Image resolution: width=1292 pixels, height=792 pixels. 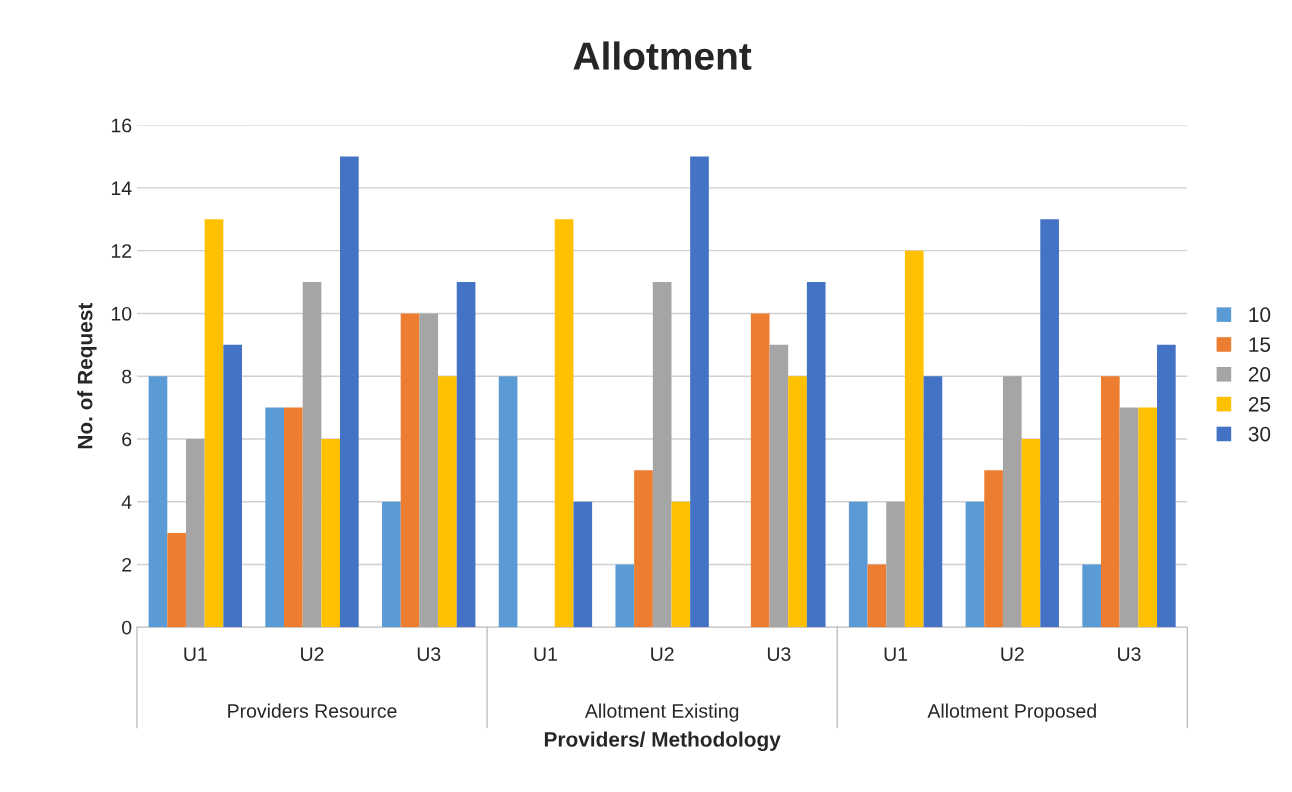 I want to click on y-axis-title: No. of Request, so click(x=87, y=375).